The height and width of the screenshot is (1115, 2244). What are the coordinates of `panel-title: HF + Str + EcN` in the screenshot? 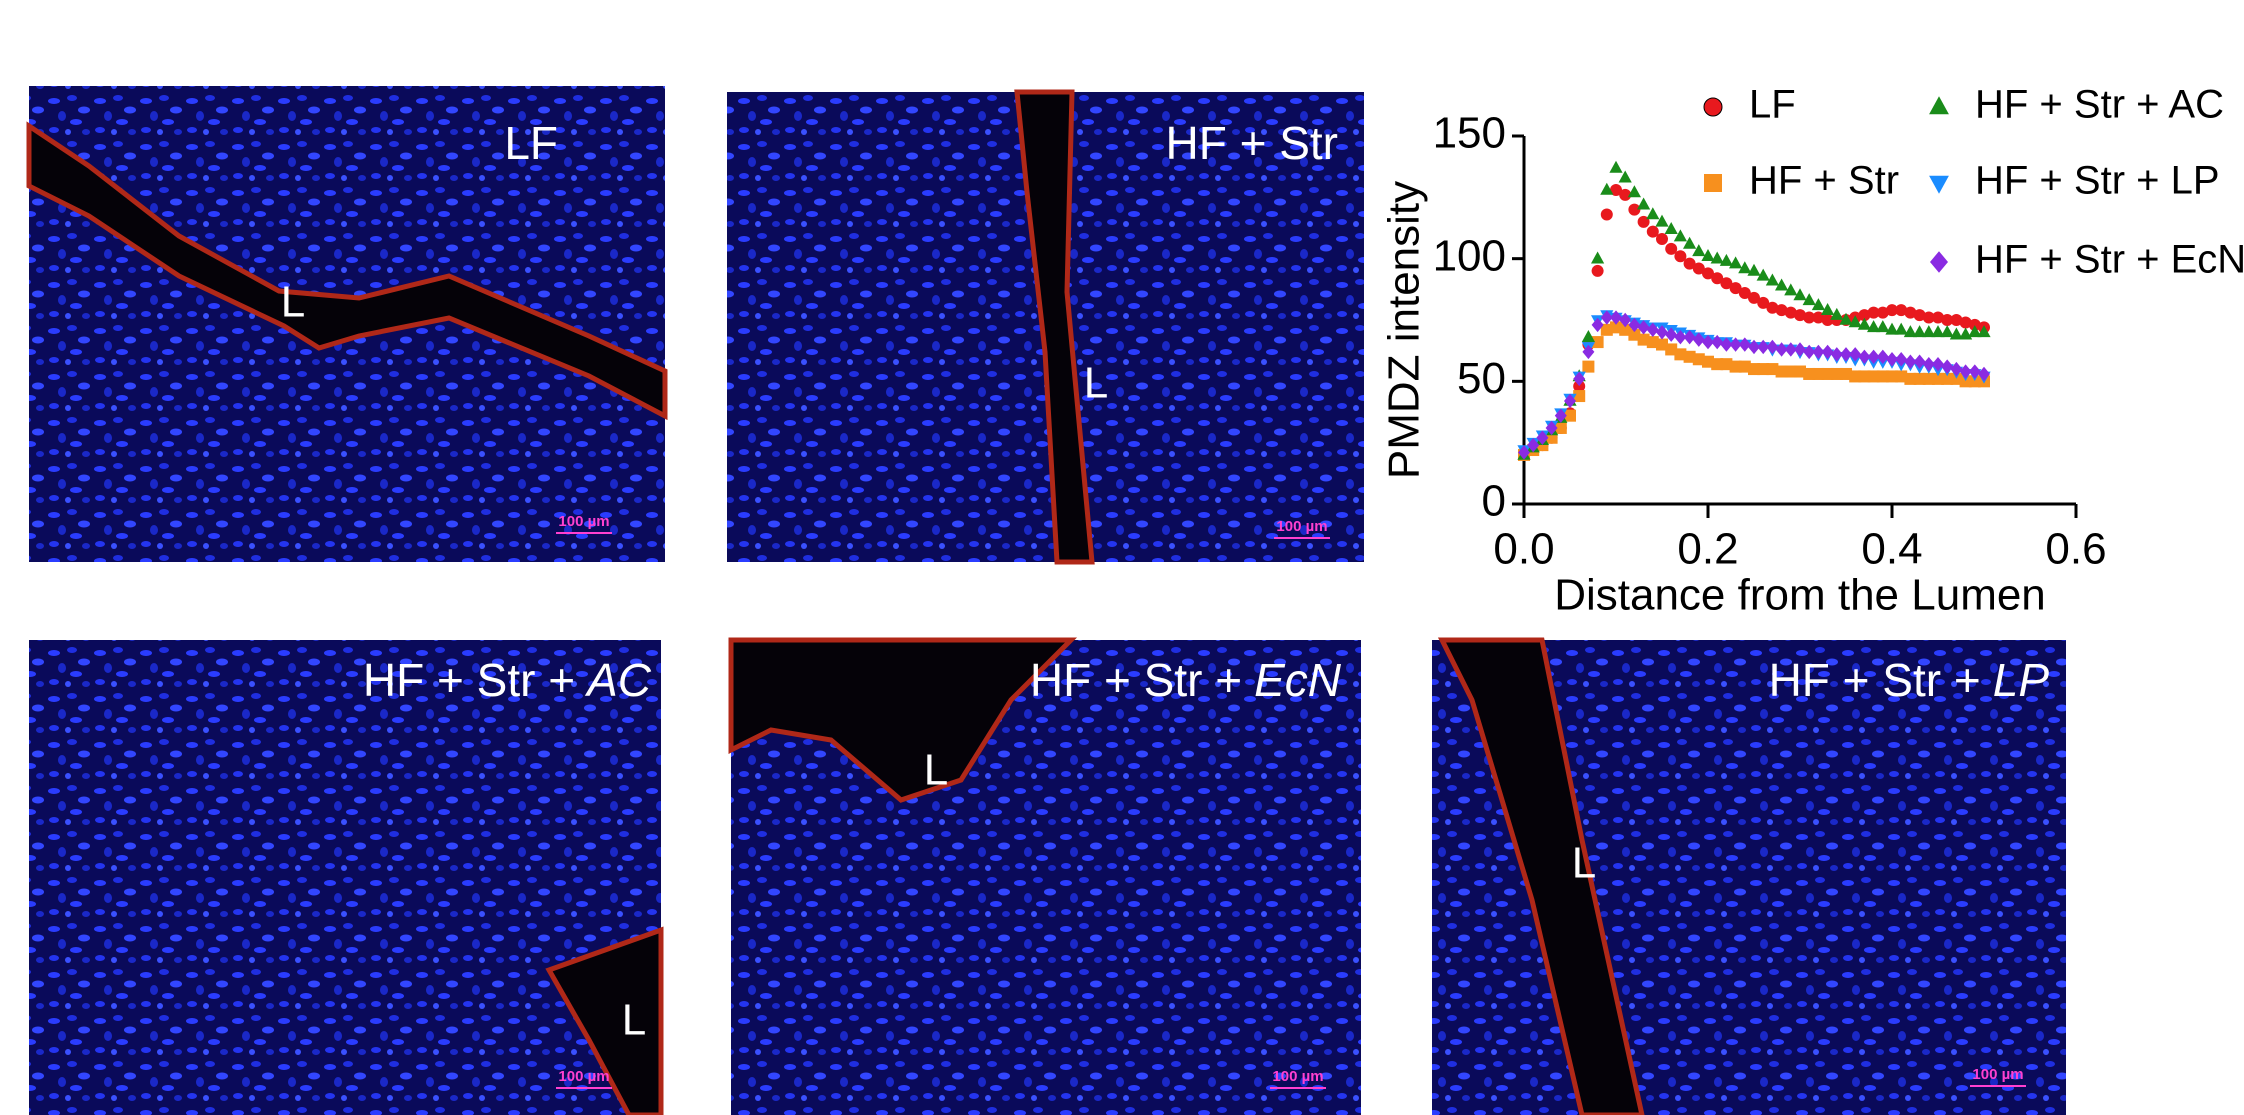 It's located at (1186, 680).